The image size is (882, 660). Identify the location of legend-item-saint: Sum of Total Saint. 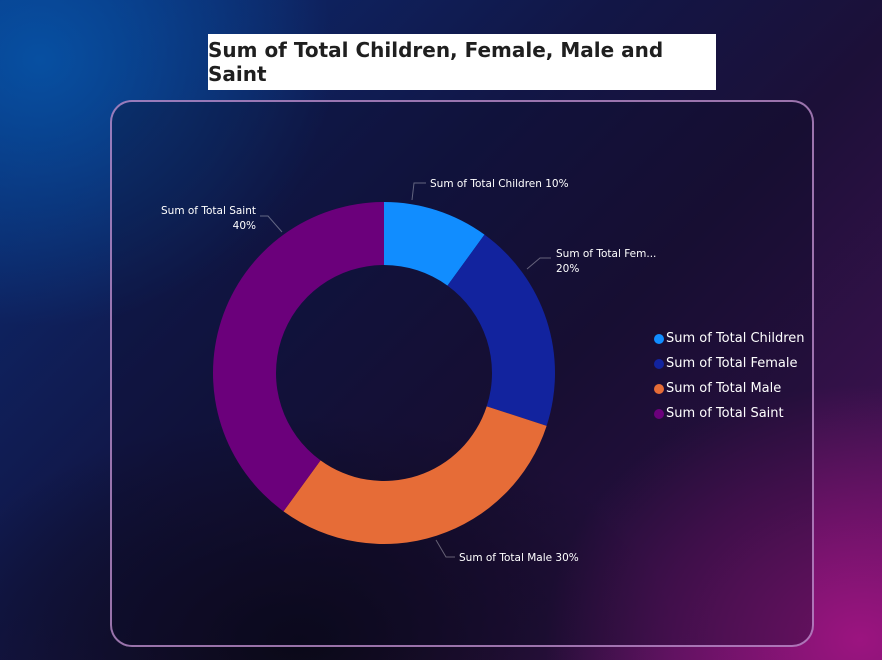
(729, 413).